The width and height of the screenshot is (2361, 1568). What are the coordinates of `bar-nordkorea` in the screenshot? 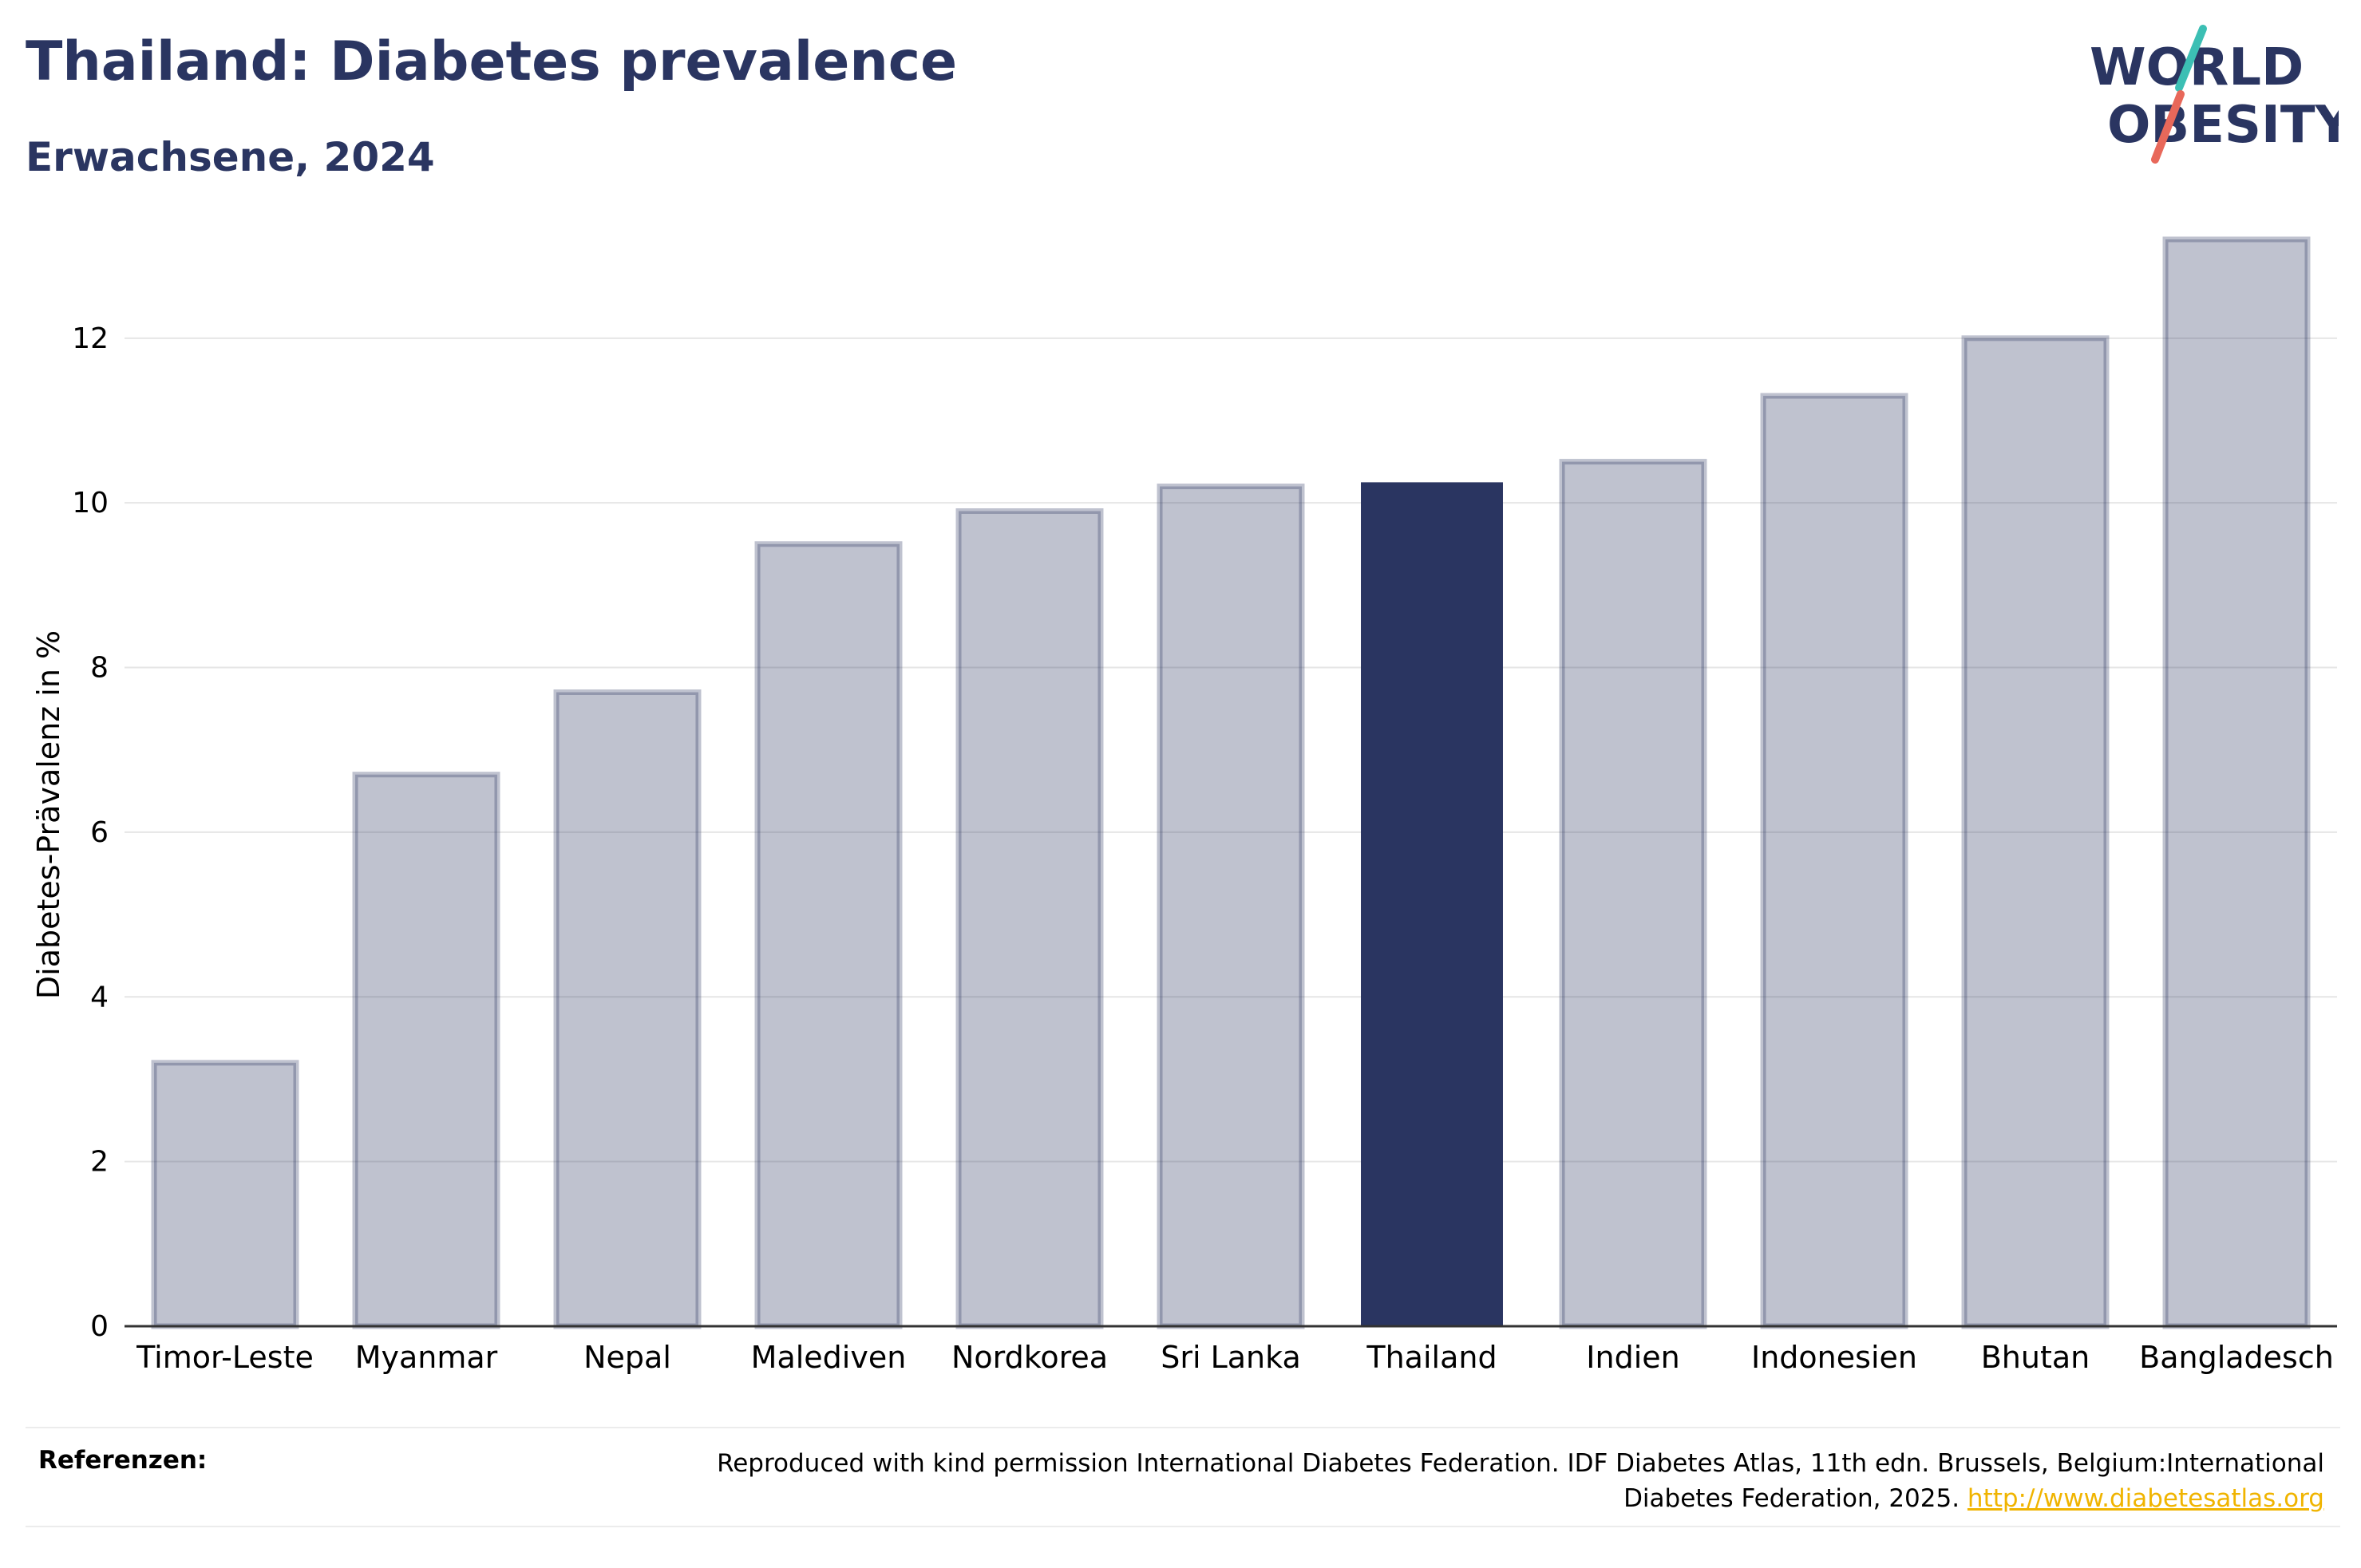 It's located at (1029, 918).